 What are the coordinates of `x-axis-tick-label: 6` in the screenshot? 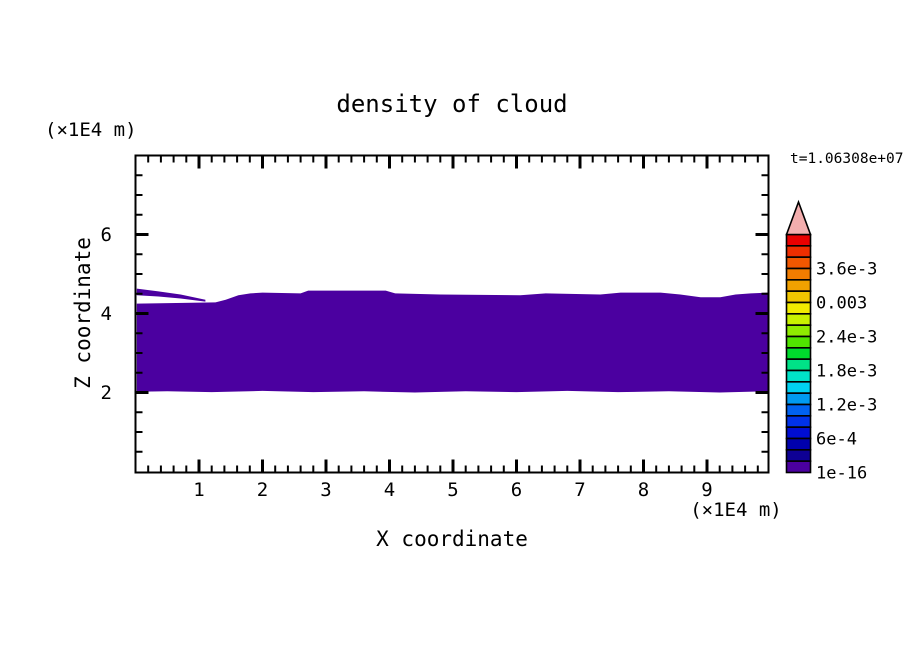 It's located at (516, 490).